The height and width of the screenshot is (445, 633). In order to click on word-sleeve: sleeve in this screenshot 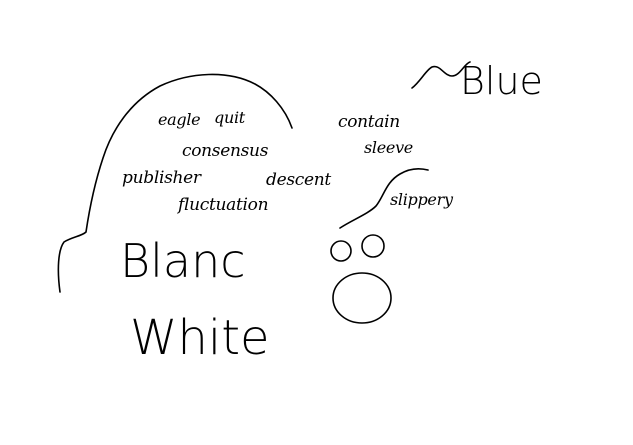, I will do `click(388, 147)`.